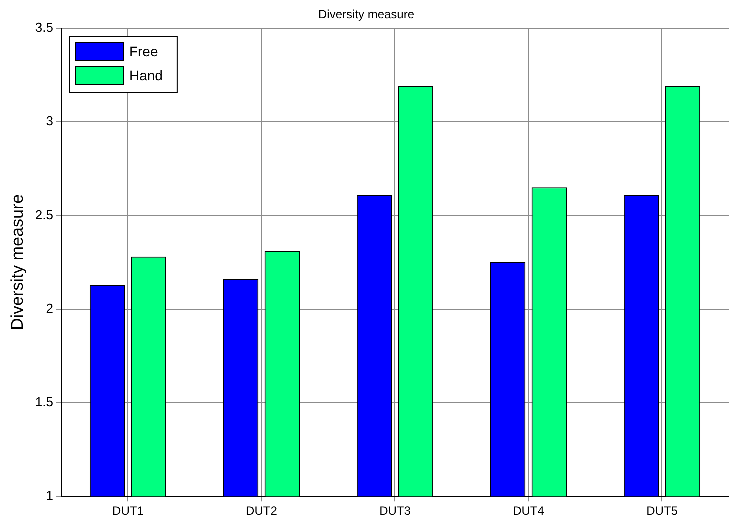  What do you see at coordinates (662, 511) in the screenshot?
I see `x-tick-label: DUT5` at bounding box center [662, 511].